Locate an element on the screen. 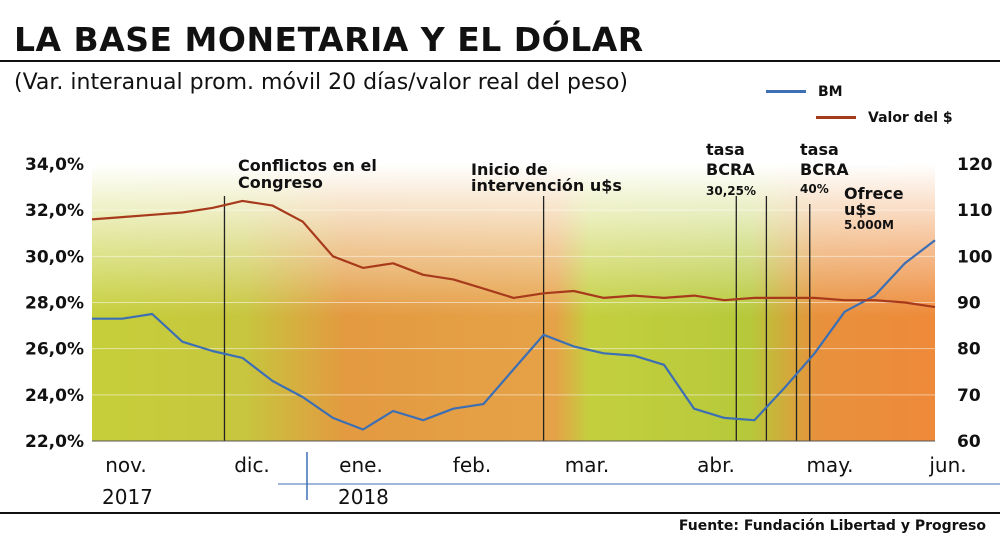  event-label-intervencion-1: Inicio de is located at coordinates (509, 169).